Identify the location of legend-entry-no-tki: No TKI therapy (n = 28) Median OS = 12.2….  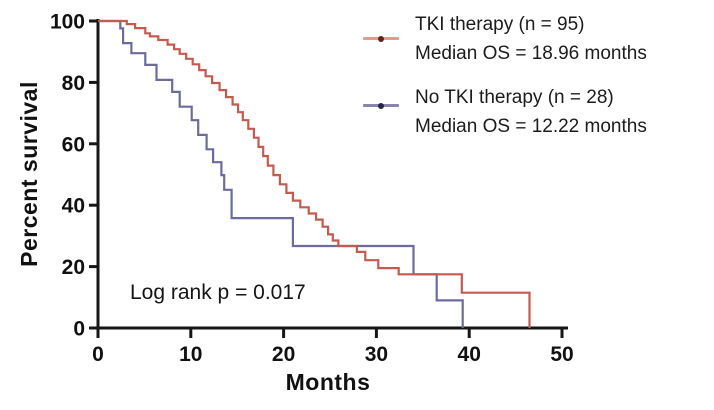
(531, 112).